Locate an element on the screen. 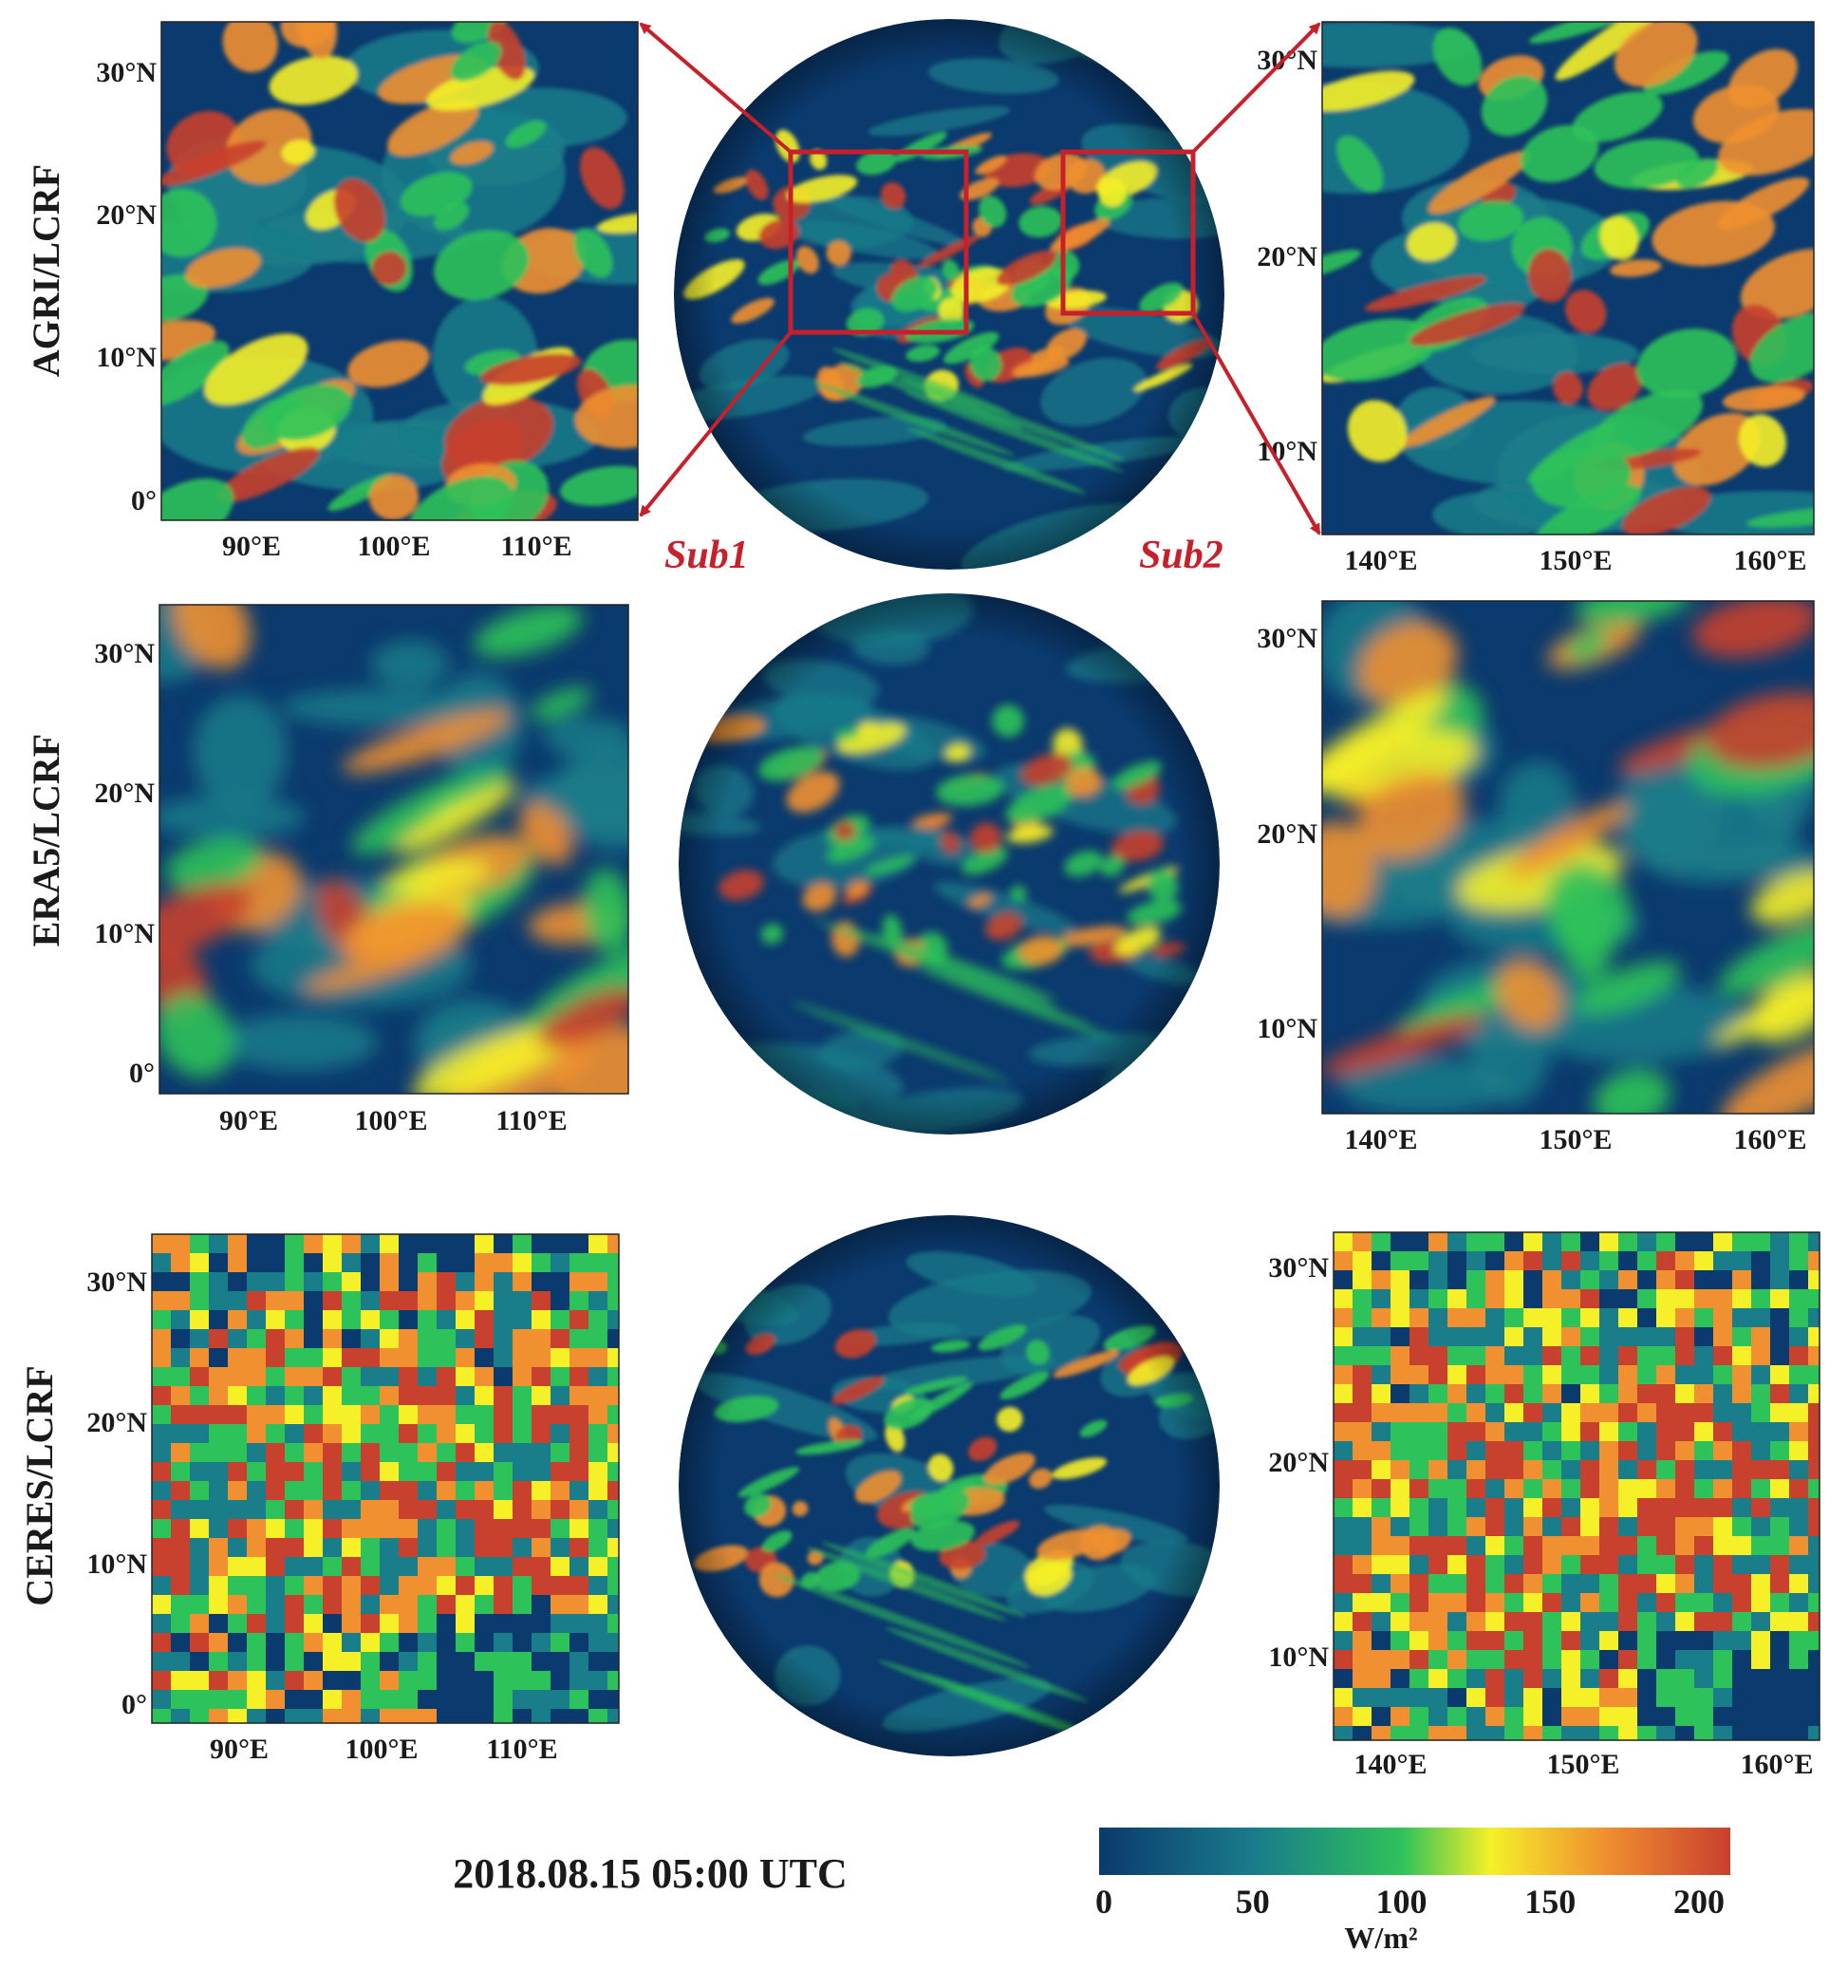  lat-tick-label: 20°N is located at coordinates (127, 215).